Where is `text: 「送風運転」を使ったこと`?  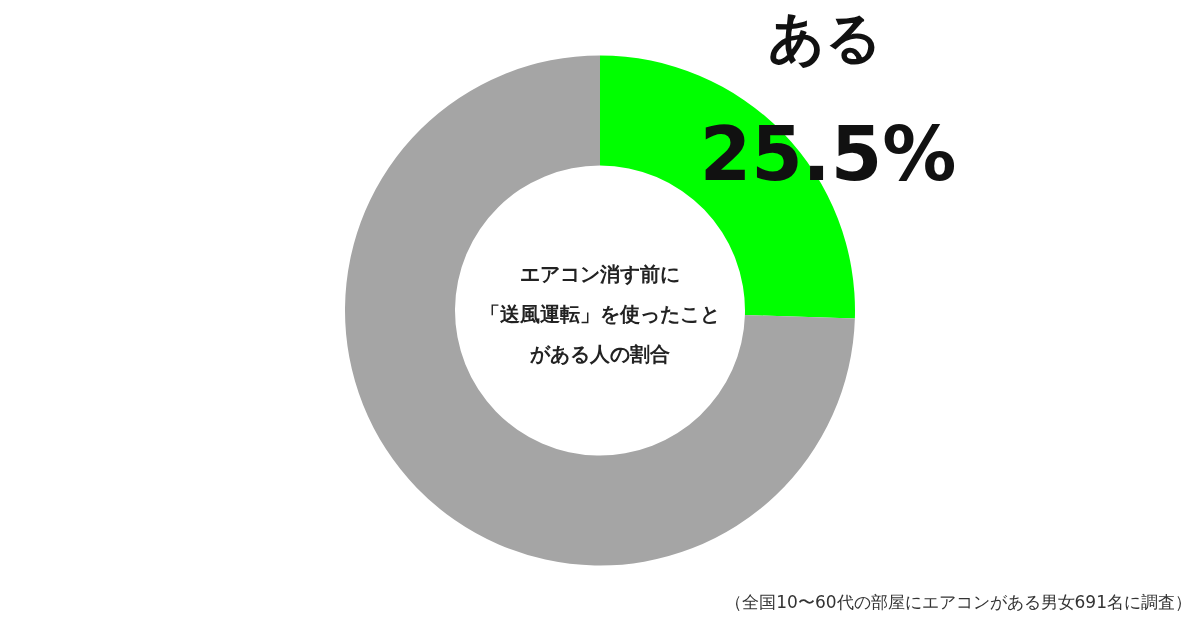 text: 「送風運転」を使ったこと is located at coordinates (600, 314).